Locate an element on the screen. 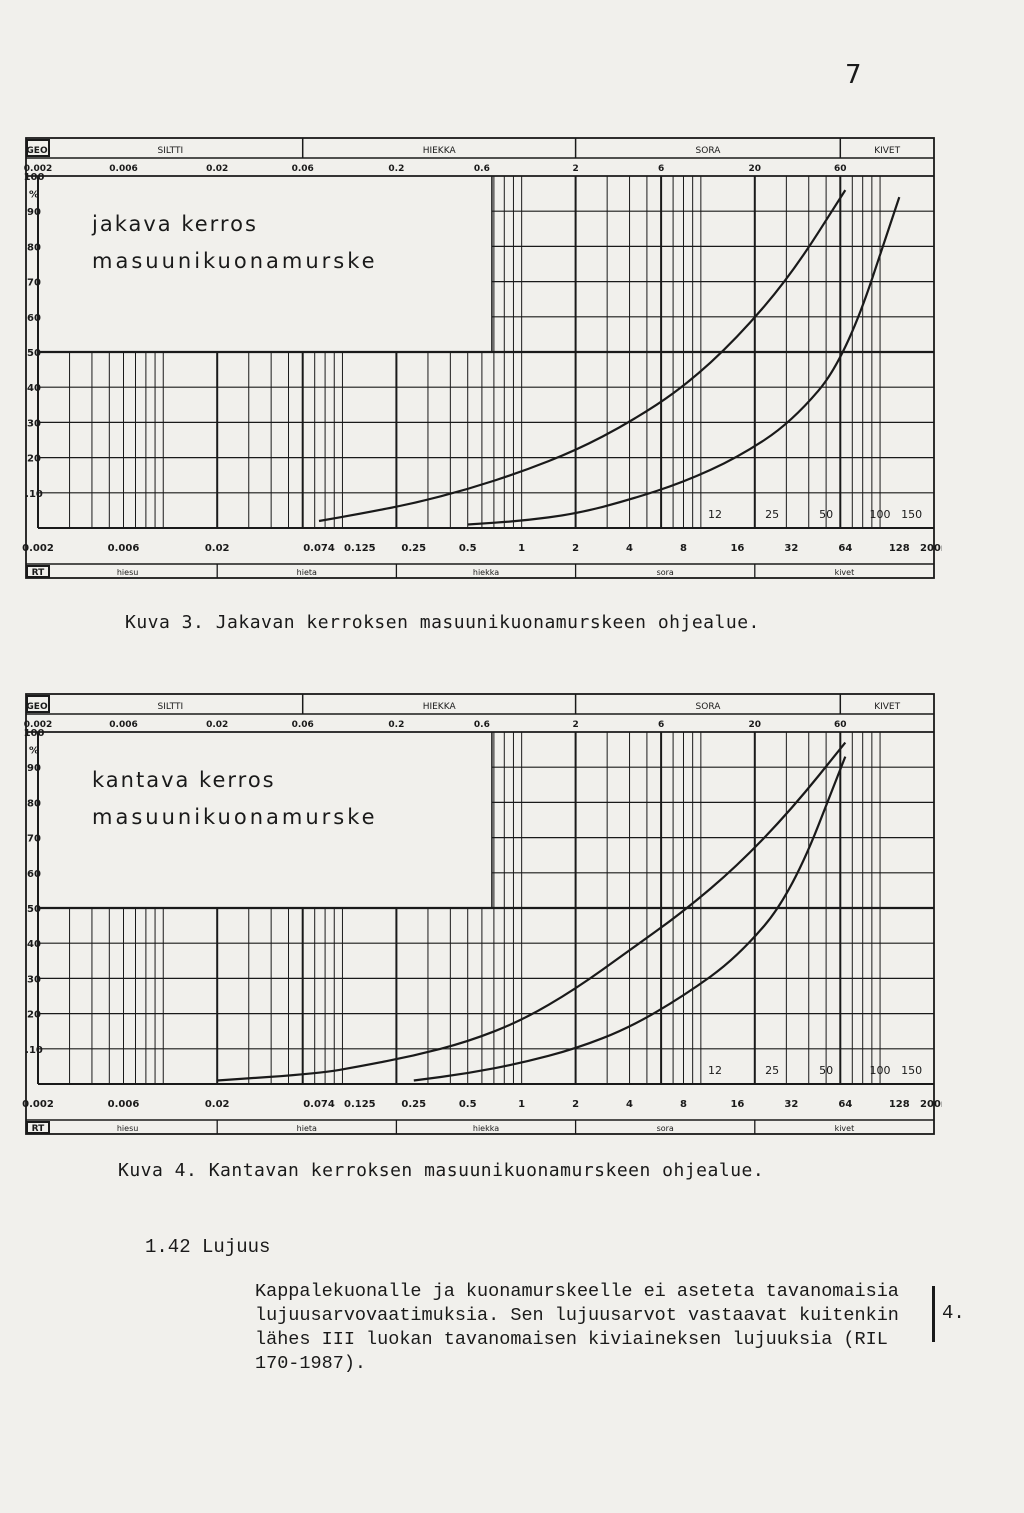 The width and height of the screenshot is (1024, 1513). chart-title-line: masuunikuonamurske is located at coordinates (235, 817).